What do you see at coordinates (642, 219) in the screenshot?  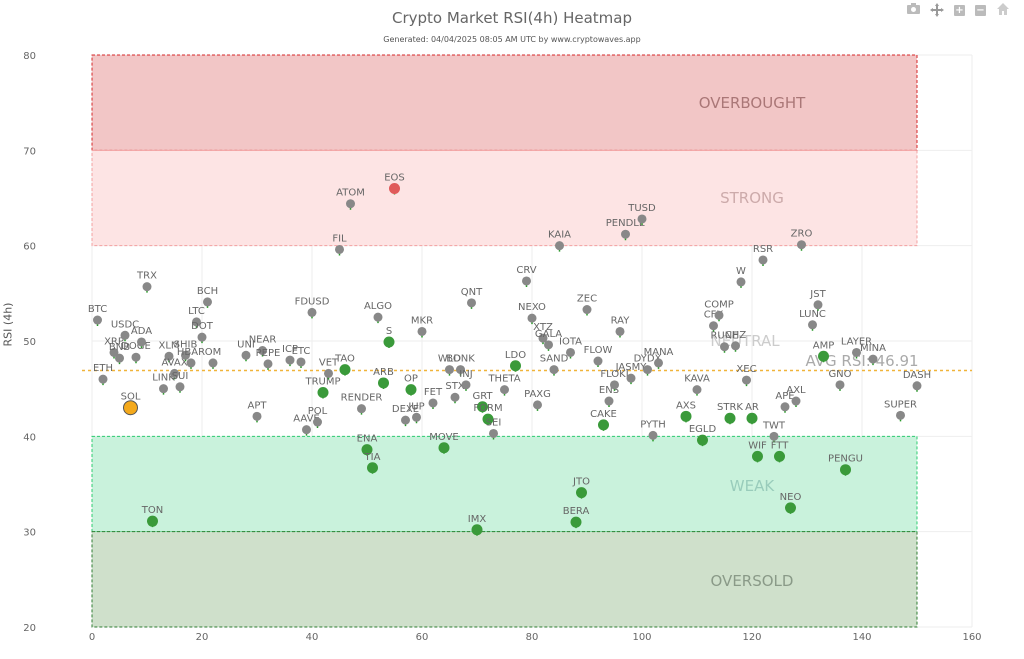 I see `data-point-tusd` at bounding box center [642, 219].